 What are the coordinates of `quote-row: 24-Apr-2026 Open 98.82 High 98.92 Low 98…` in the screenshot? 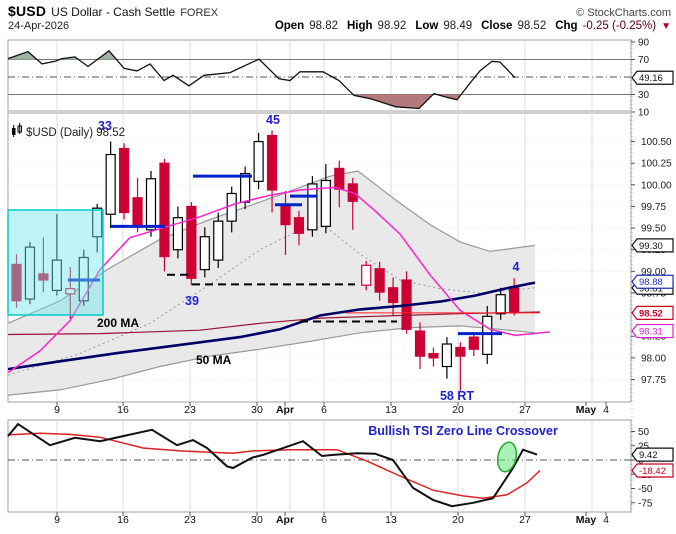 It's located at (339, 26).